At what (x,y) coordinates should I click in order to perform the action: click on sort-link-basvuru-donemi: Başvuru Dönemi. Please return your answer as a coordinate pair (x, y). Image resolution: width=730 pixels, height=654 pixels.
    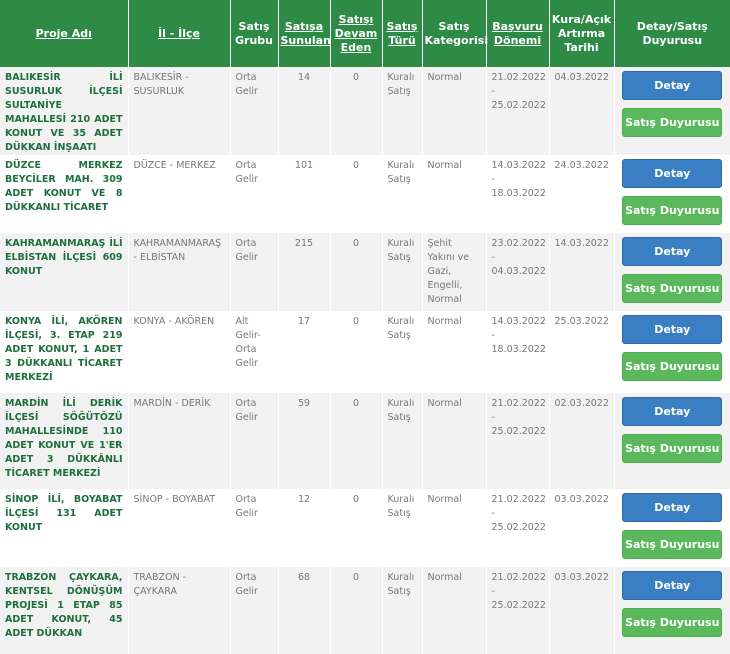
    Looking at the image, I should click on (517, 33).